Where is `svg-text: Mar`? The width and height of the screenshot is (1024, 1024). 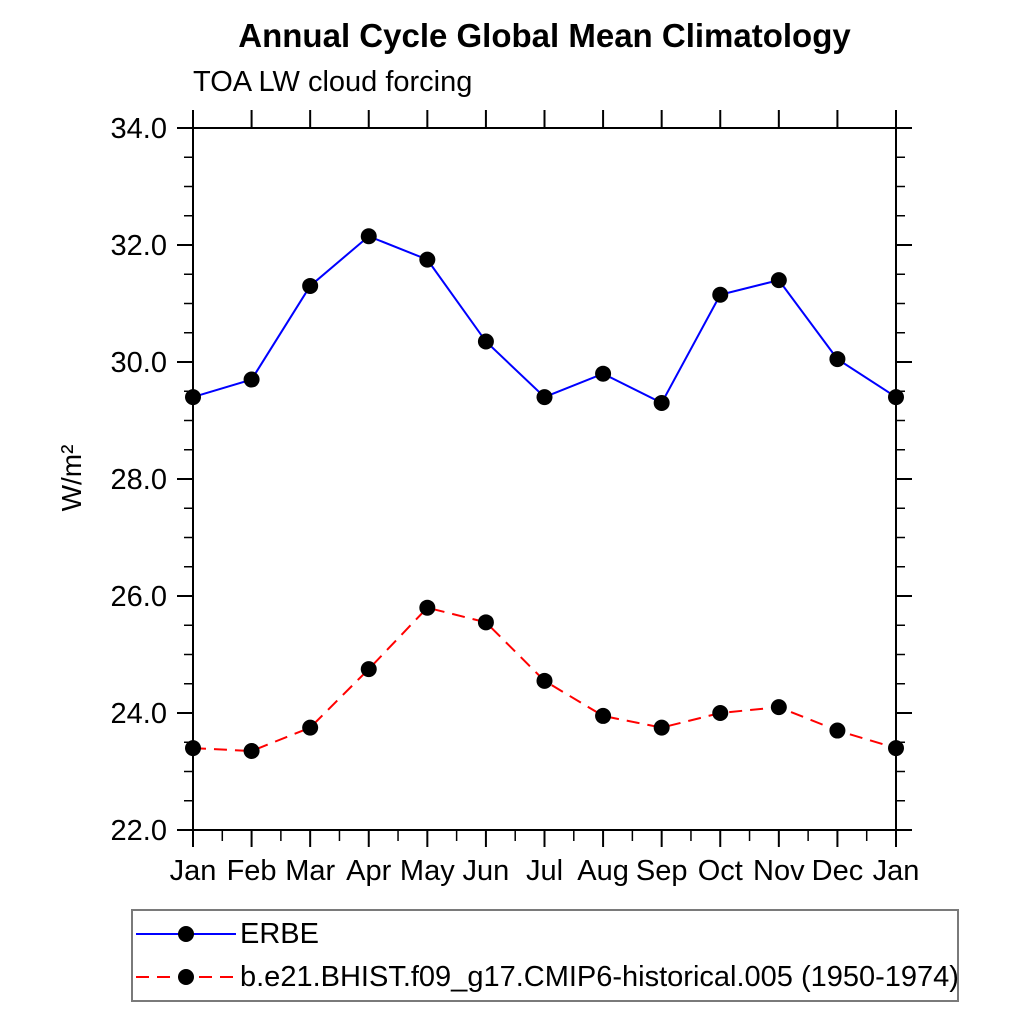
svg-text: Mar is located at coordinates (310, 871).